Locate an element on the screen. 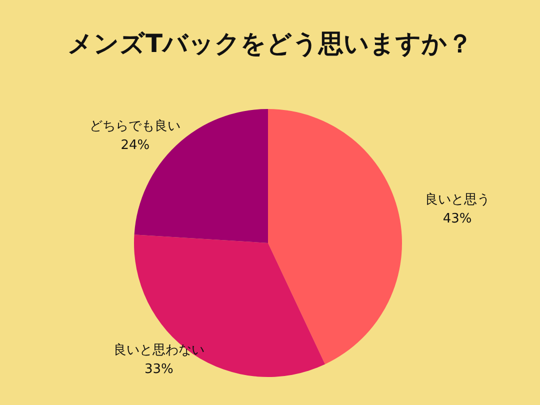 This screenshot has height=405, width=540. slice-label: 良いと思う is located at coordinates (457, 200).